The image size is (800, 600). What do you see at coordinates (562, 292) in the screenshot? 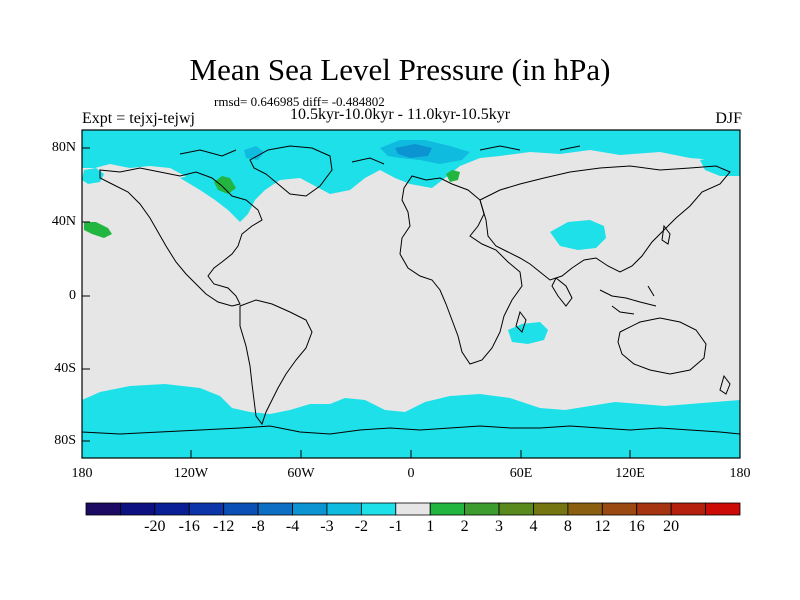
I see `india-coast` at bounding box center [562, 292].